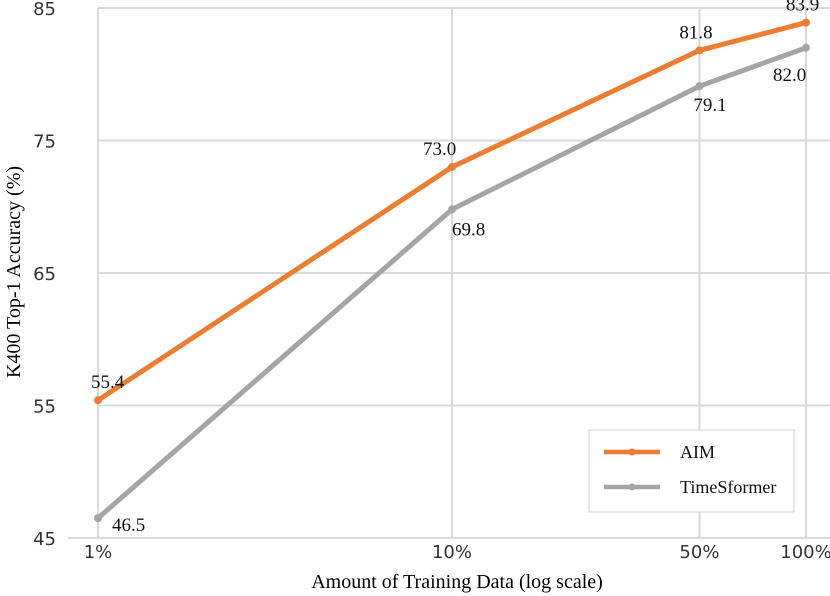  Describe the element at coordinates (802, 8) in the screenshot. I see `data-label: 83.9` at that location.